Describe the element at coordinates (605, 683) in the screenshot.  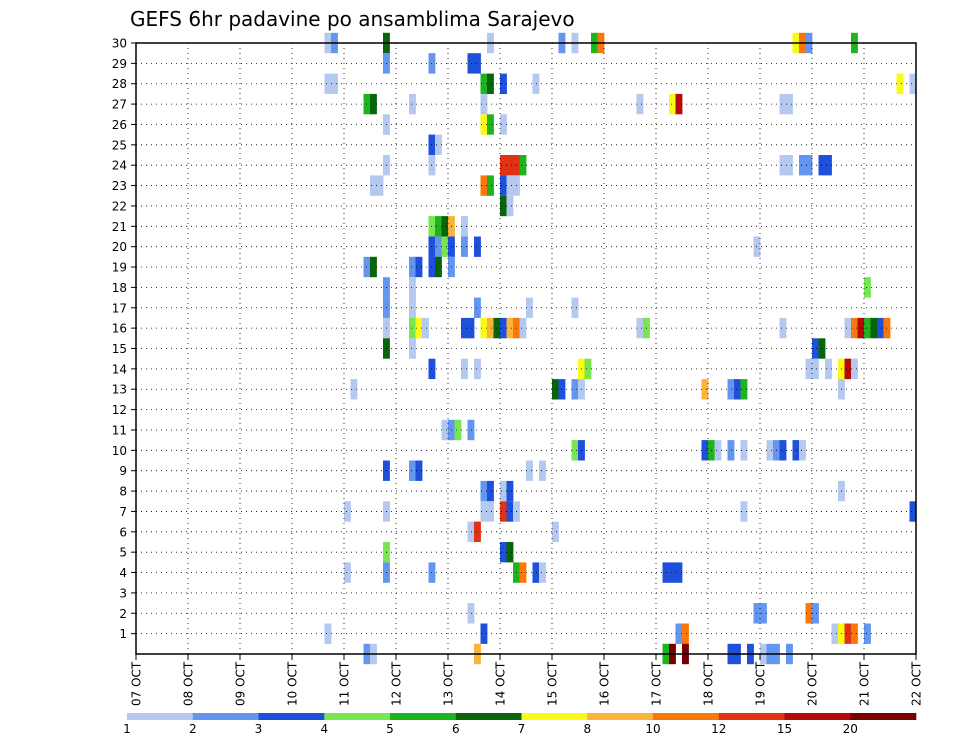
I see `x-tick-label: 16 OCT` at that location.